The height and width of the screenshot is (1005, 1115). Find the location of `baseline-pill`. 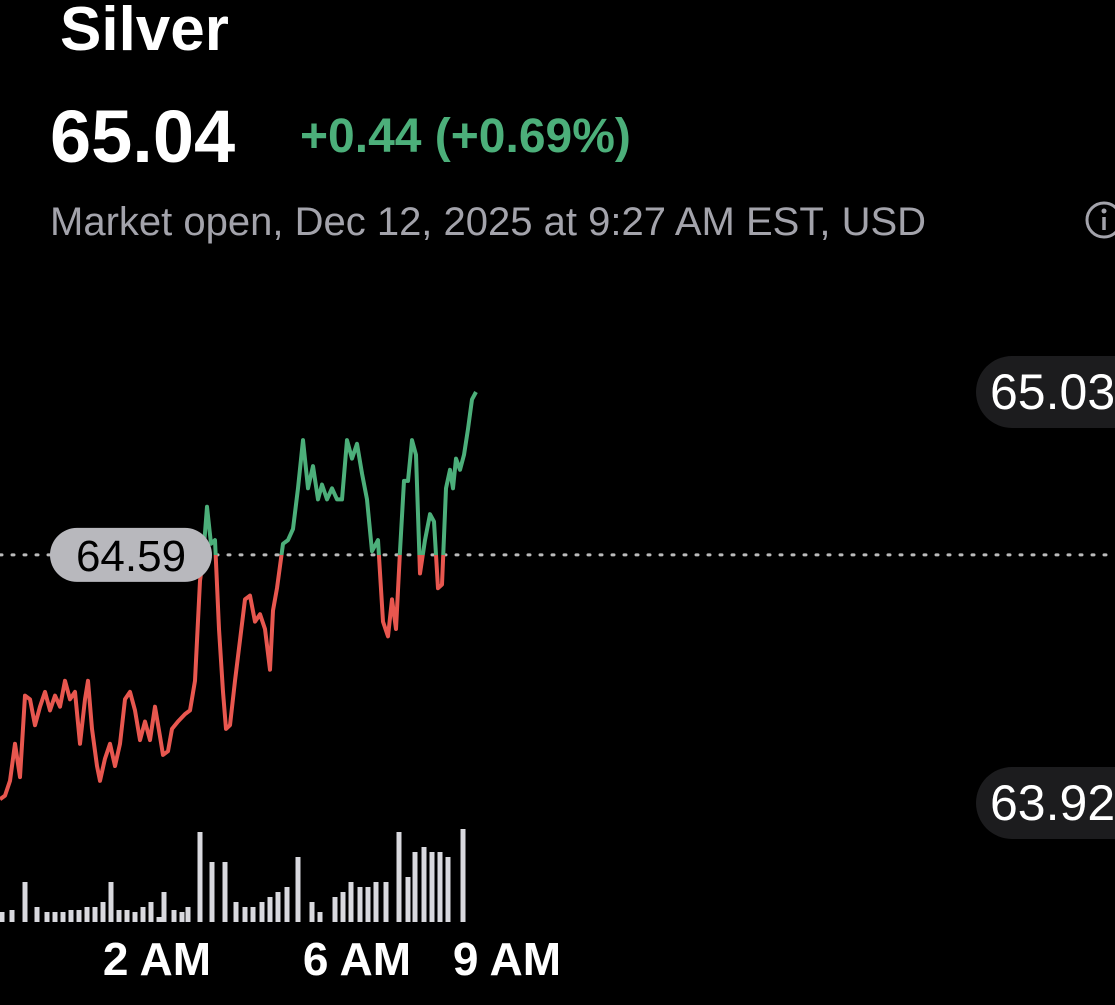

baseline-pill is located at coordinates (131, 554).